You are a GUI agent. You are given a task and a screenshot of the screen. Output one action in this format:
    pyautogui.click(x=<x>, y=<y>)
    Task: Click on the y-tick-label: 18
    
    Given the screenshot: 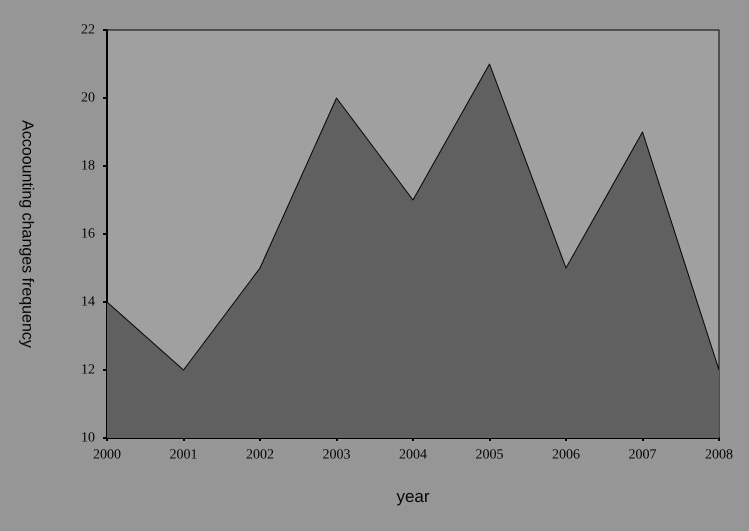 What is the action you would take?
    pyautogui.click(x=88, y=166)
    